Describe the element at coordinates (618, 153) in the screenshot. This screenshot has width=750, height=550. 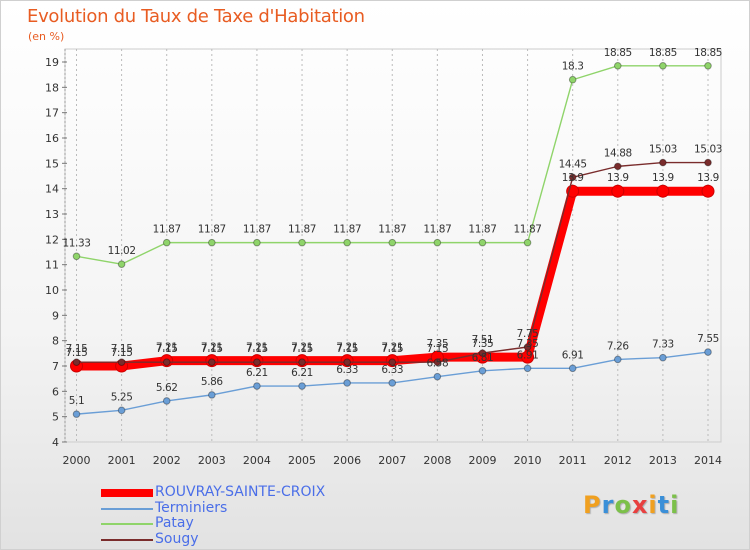
I see `data-label: 14.88` at that location.